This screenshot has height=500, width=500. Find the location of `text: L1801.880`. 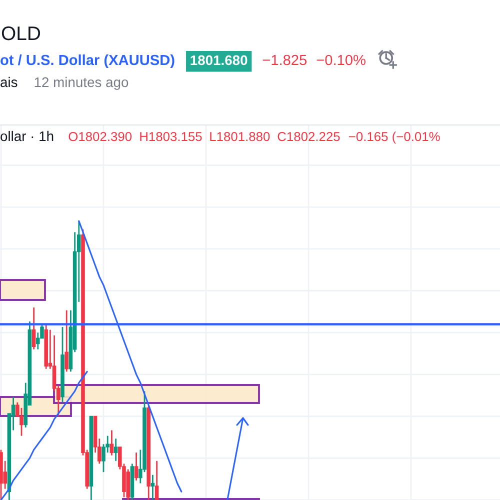

text: L1801.880 is located at coordinates (240, 137).